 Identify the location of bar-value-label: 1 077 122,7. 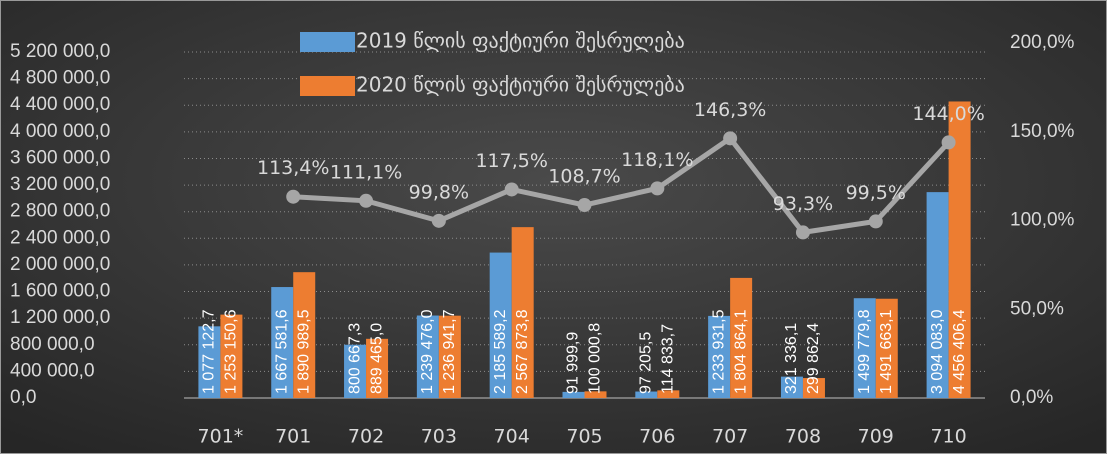
(209, 351).